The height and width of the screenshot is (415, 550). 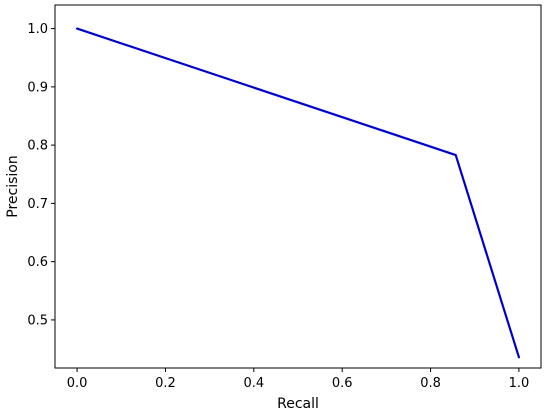 I want to click on y-tick-label: 0.6, so click(x=37, y=262).